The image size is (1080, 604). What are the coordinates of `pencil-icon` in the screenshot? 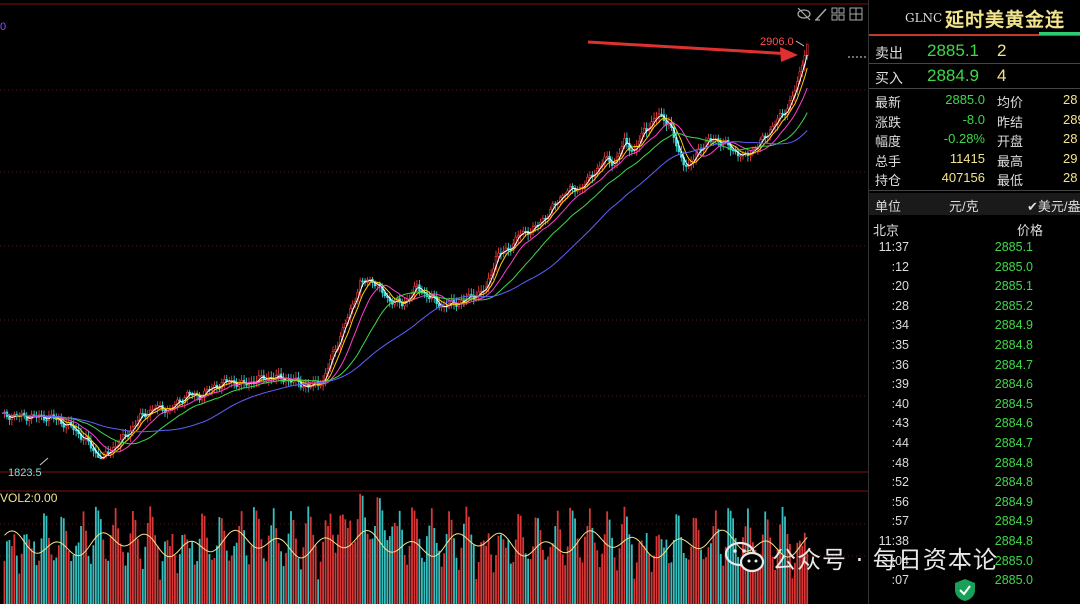 It's located at (821, 14).